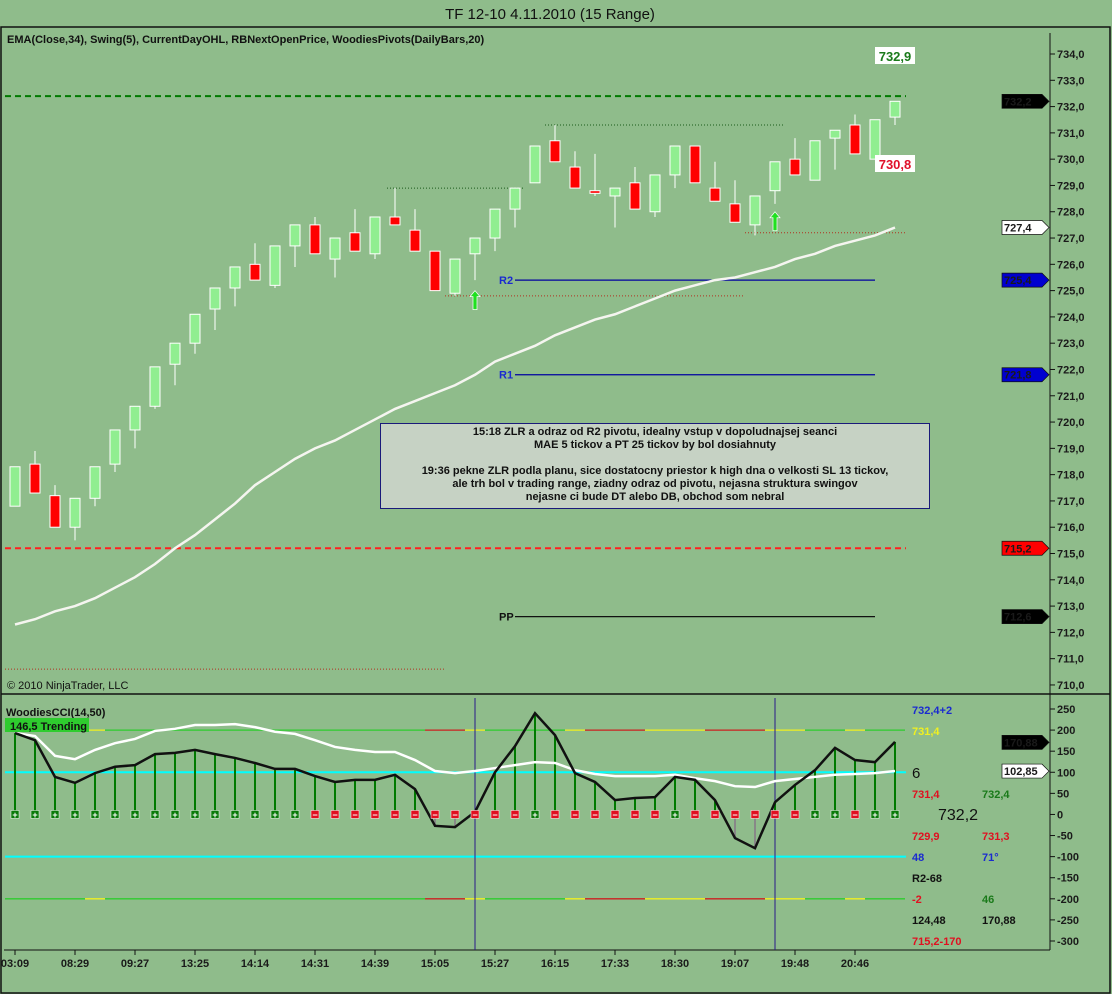  What do you see at coordinates (1066, 752) in the screenshot?
I see `cci-tick-label: 150` at bounding box center [1066, 752].